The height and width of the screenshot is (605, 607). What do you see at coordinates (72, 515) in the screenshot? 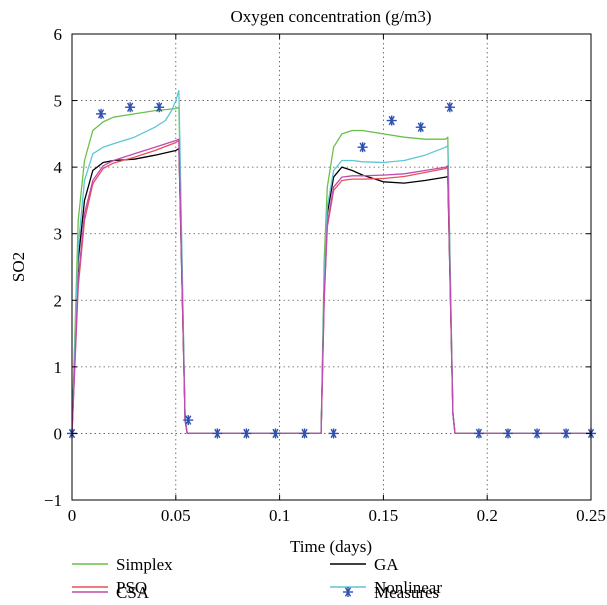
I see `x-tick-label: 0` at bounding box center [72, 515].